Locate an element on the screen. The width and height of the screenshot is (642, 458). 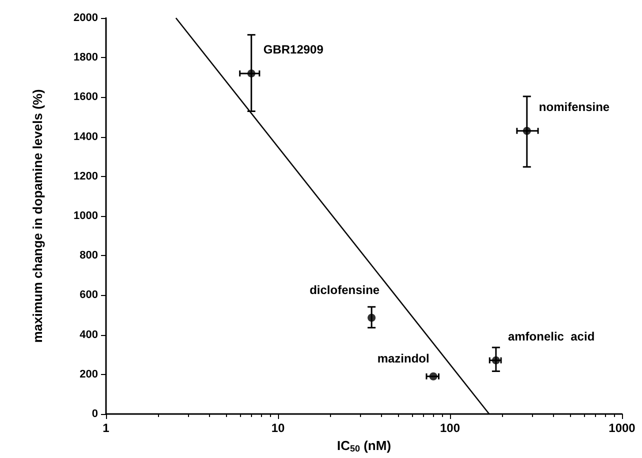
annotation: nomifensine is located at coordinates (574, 107).